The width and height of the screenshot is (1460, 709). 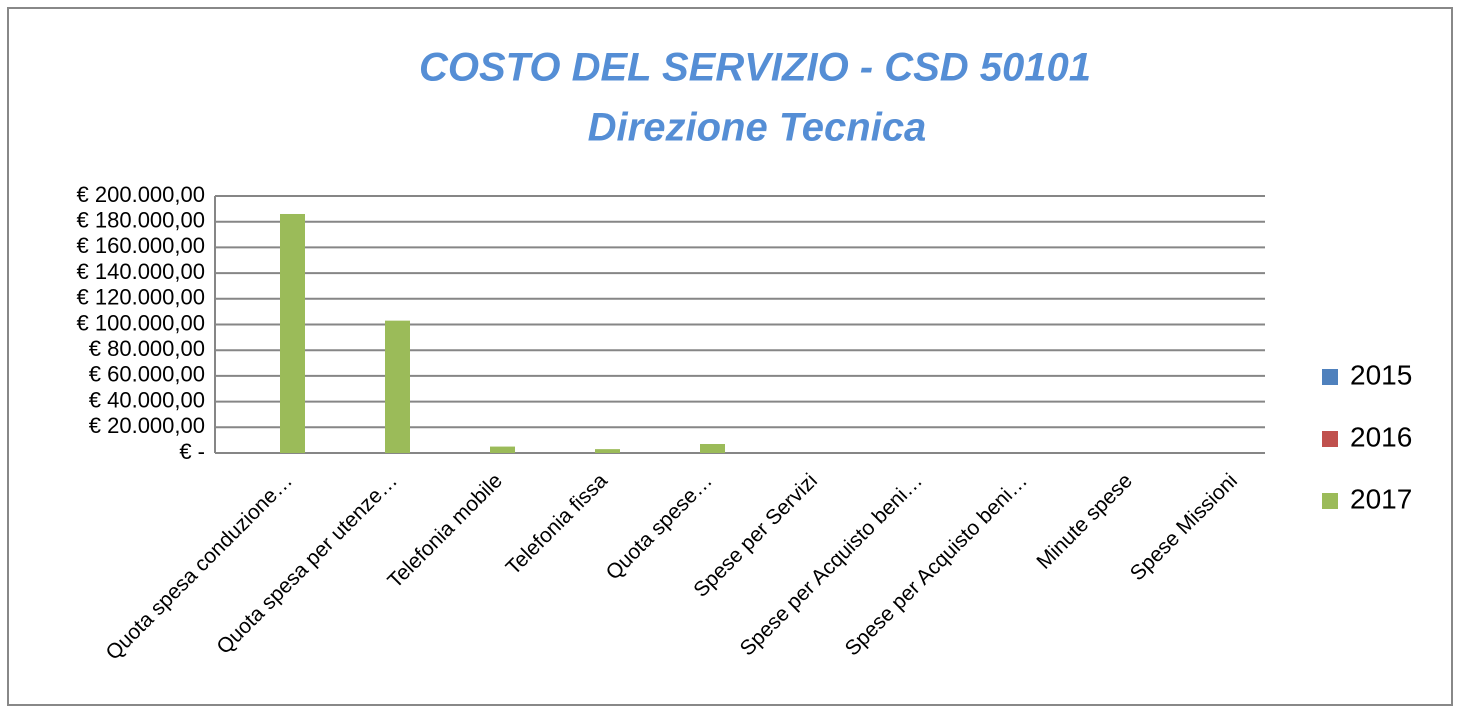 I want to click on y-tick-label: € 160.000,00, so click(x=141, y=245).